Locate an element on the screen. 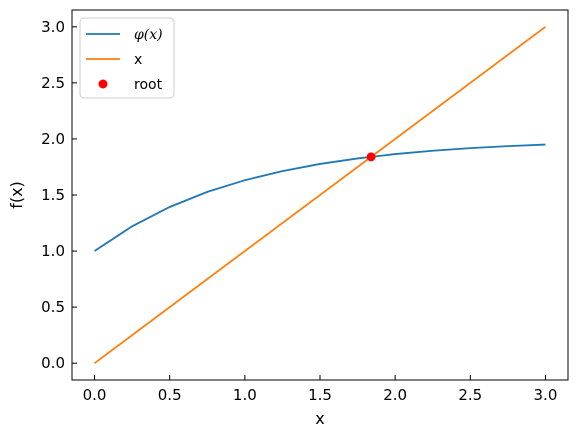 This screenshot has width=577, height=438. x-axis-label: x is located at coordinates (319, 418).